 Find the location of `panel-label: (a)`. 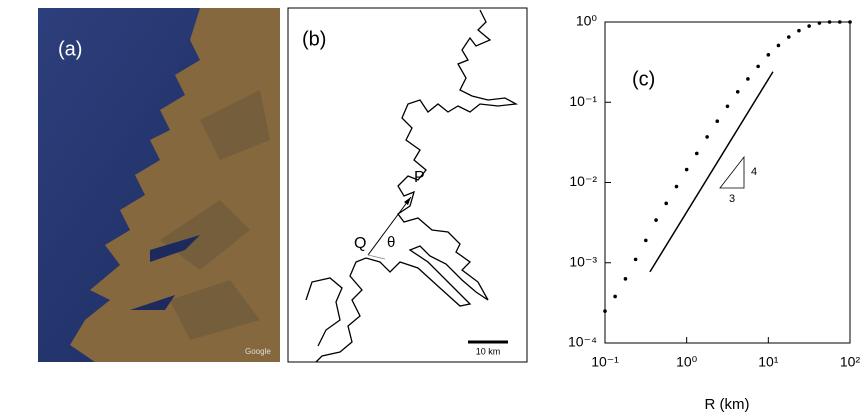

panel-label: (a) is located at coordinates (70, 49).